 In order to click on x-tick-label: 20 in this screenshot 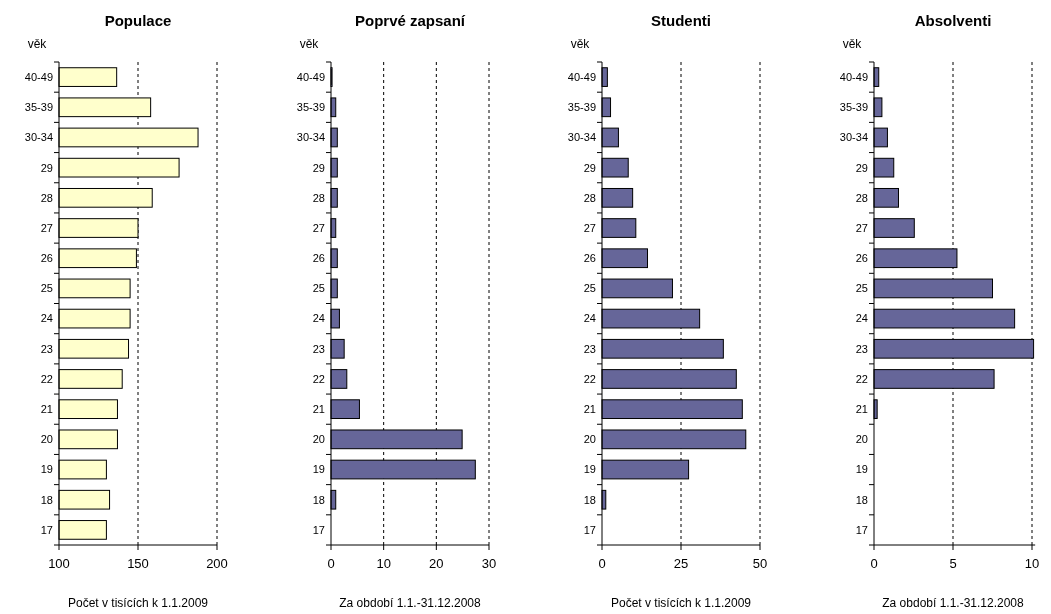, I will do `click(436, 563)`.